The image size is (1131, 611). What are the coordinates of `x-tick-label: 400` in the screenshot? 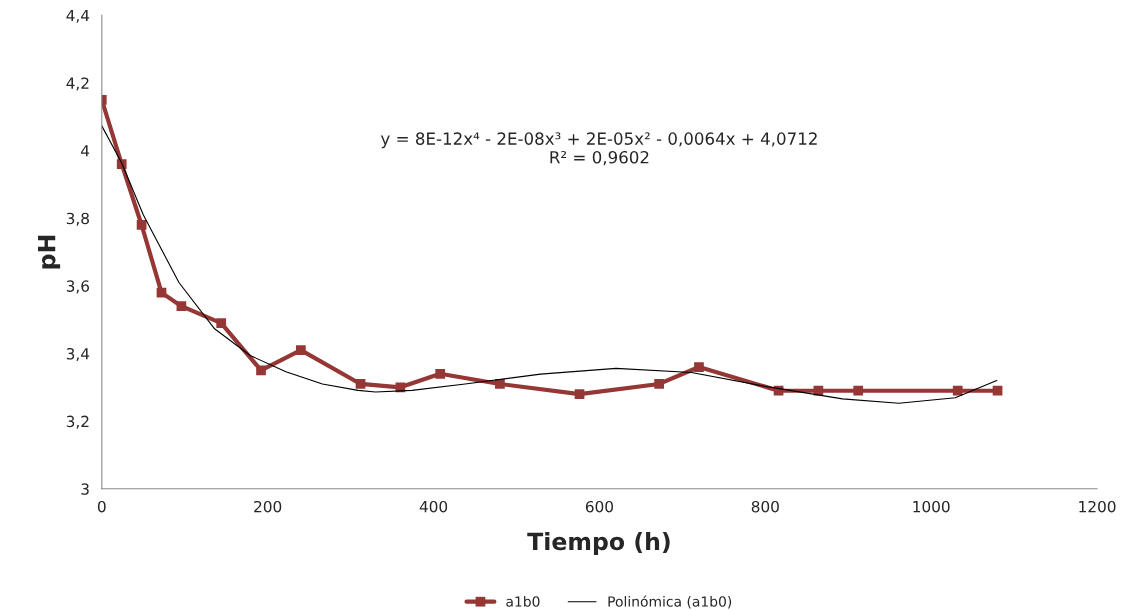 It's located at (433, 506).